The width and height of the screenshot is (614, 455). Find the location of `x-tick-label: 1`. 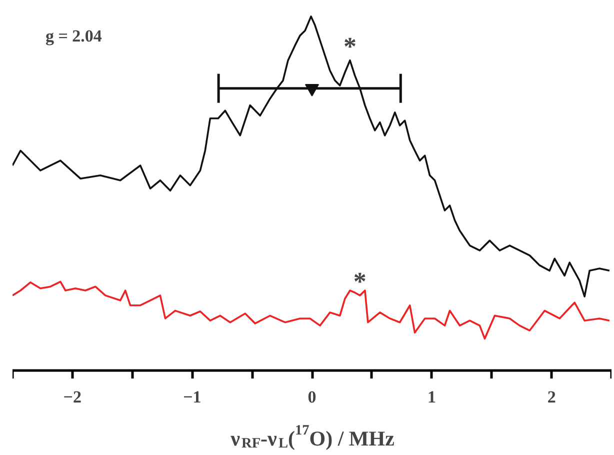

x-tick-label: 1 is located at coordinates (432, 397).